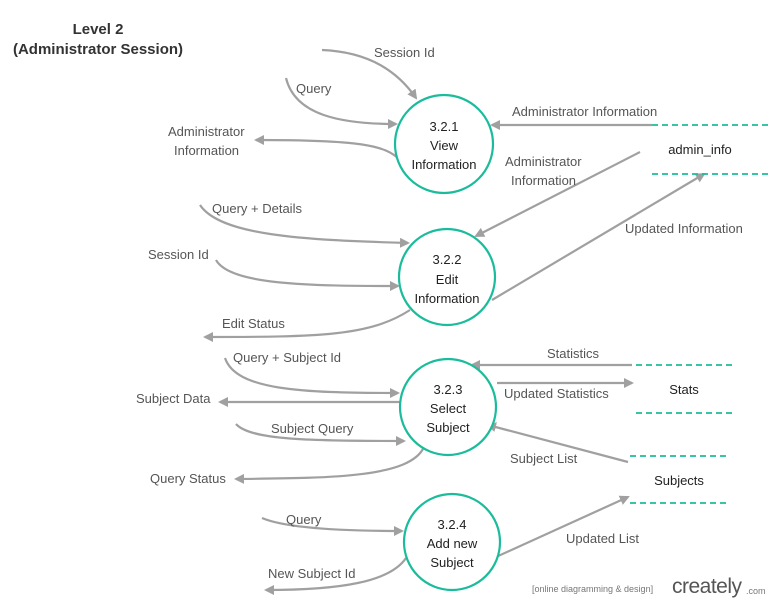 This screenshot has width=770, height=605. Describe the element at coordinates (562, 527) in the screenshot. I see `flow-updated-list` at that location.